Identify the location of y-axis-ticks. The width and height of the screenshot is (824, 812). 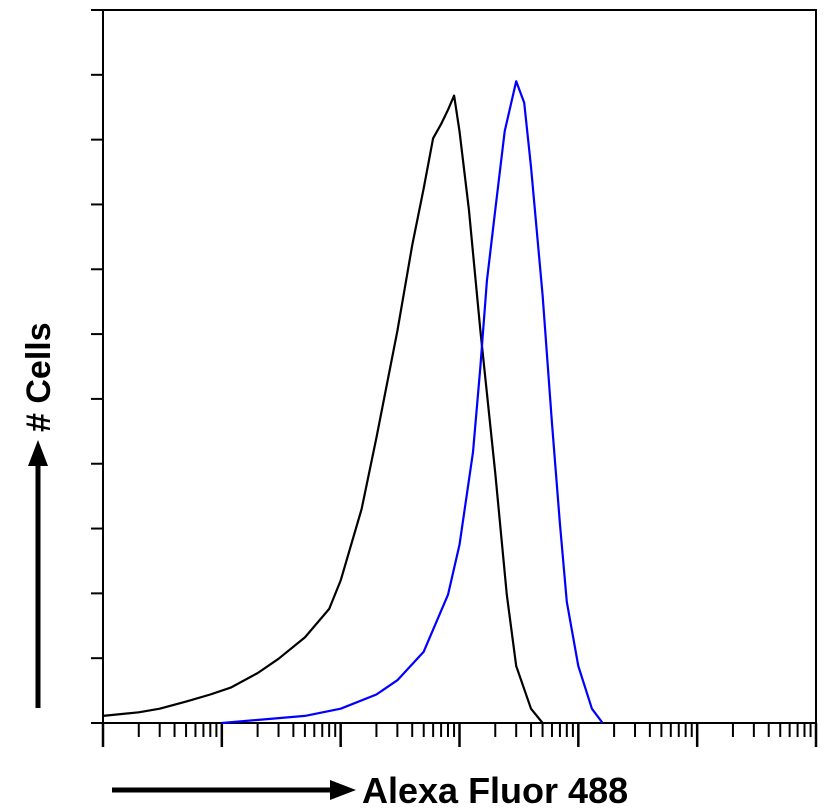
(97, 366).